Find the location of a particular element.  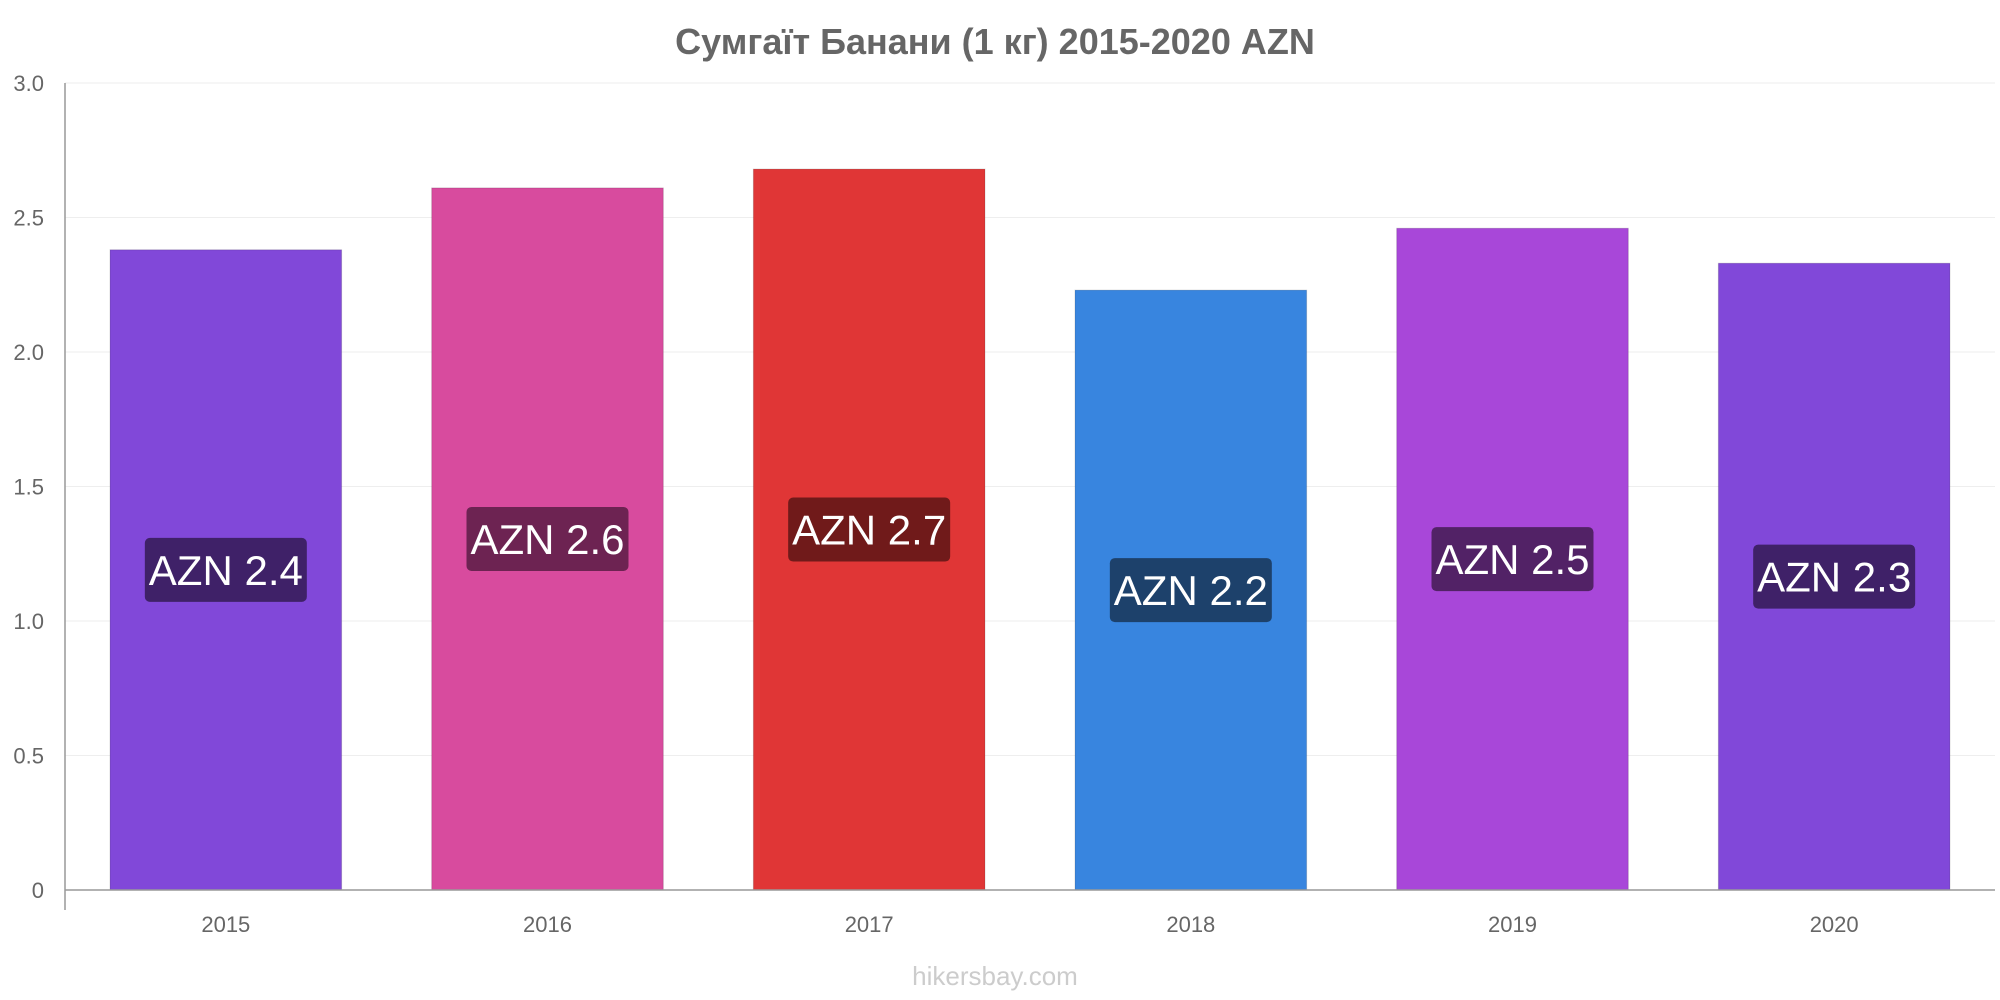

y-tick-label: 1.0 is located at coordinates (28, 621).